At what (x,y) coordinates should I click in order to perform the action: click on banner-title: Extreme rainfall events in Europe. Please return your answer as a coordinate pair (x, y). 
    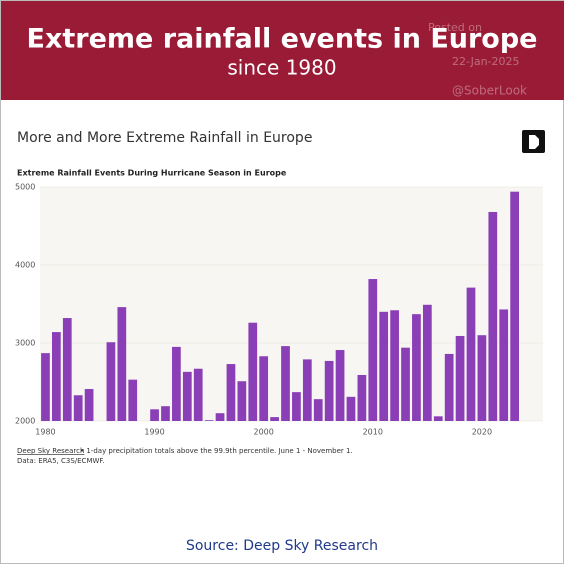
    Looking at the image, I should click on (282, 39).